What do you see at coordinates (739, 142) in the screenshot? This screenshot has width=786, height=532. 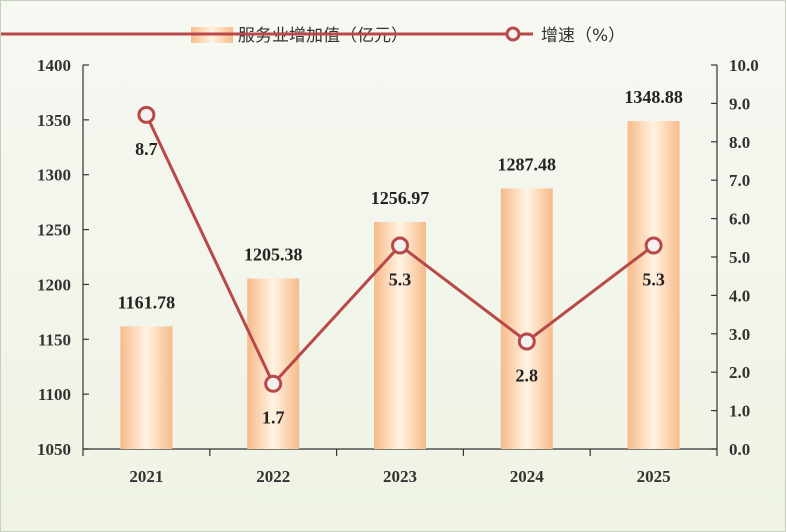 I see `right-tick-label: 8.0` at bounding box center [739, 142].